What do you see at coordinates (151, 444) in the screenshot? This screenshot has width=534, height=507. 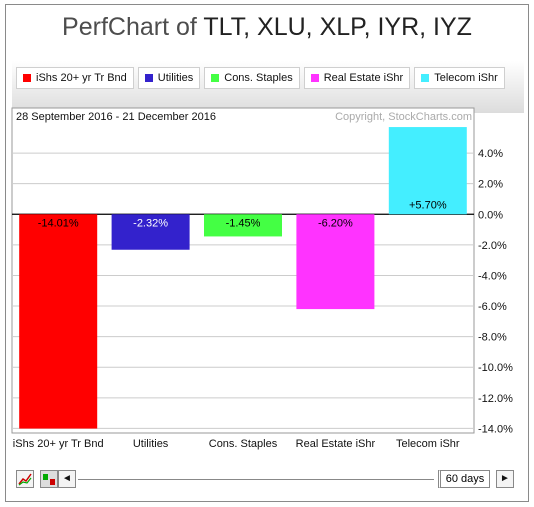 I see `x-category-label: Utilities` at bounding box center [151, 444].